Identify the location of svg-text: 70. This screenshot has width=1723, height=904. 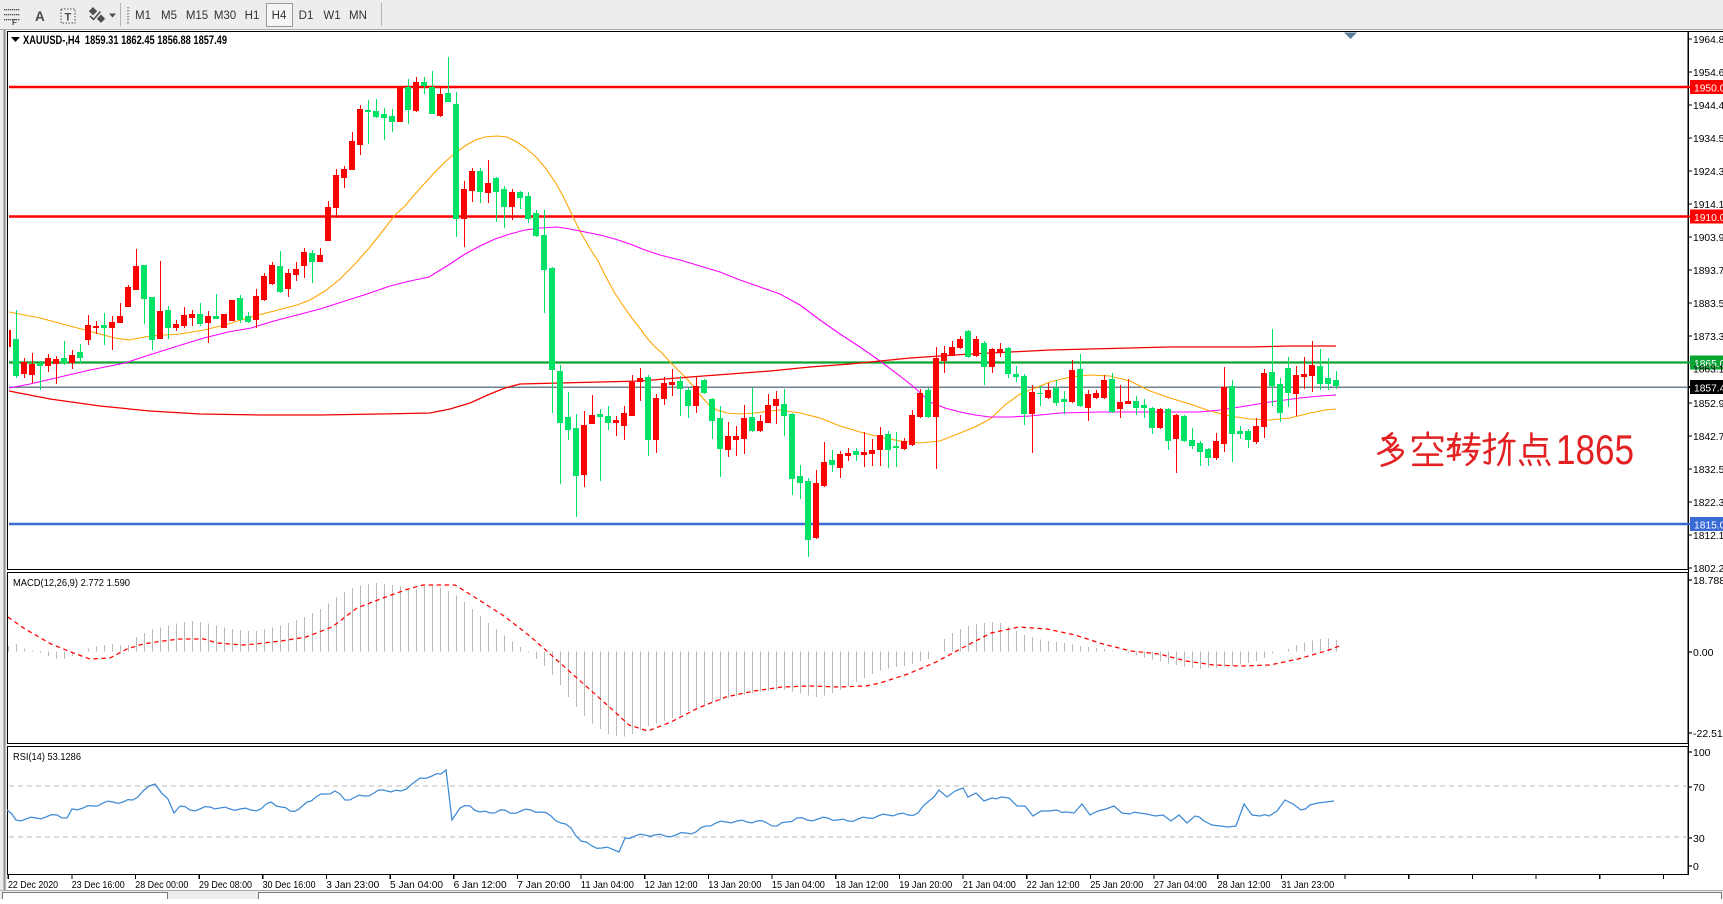
(1699, 788).